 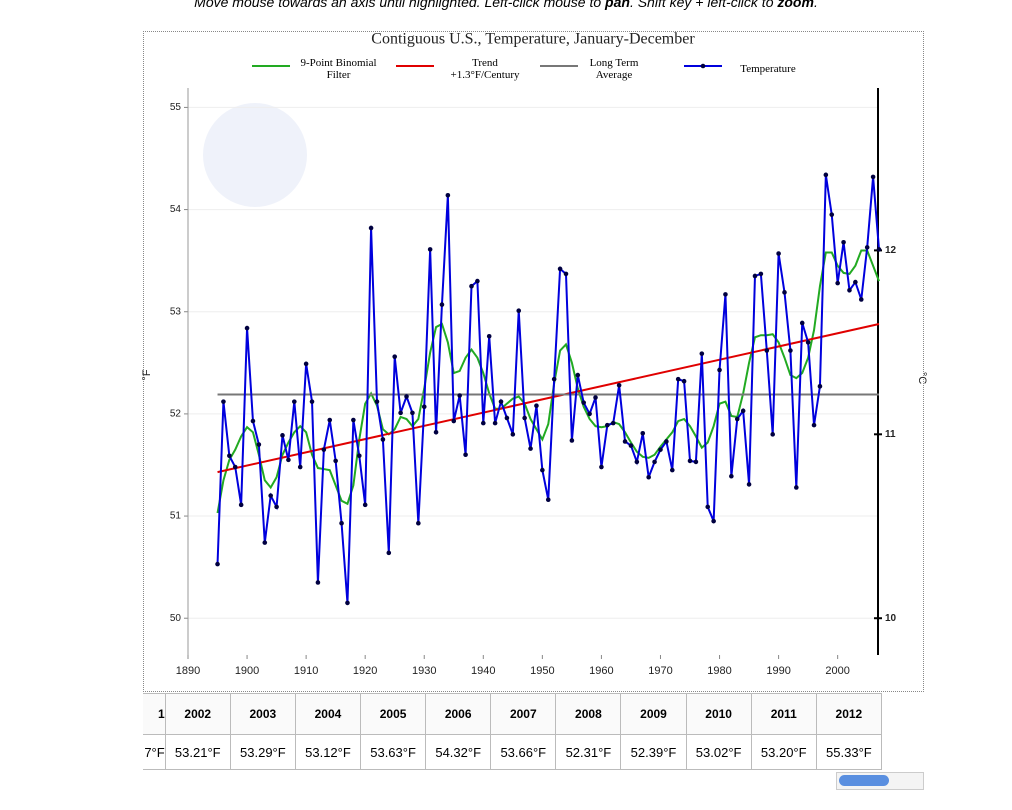 I want to click on x-tick-label: 1920, so click(x=365, y=671).